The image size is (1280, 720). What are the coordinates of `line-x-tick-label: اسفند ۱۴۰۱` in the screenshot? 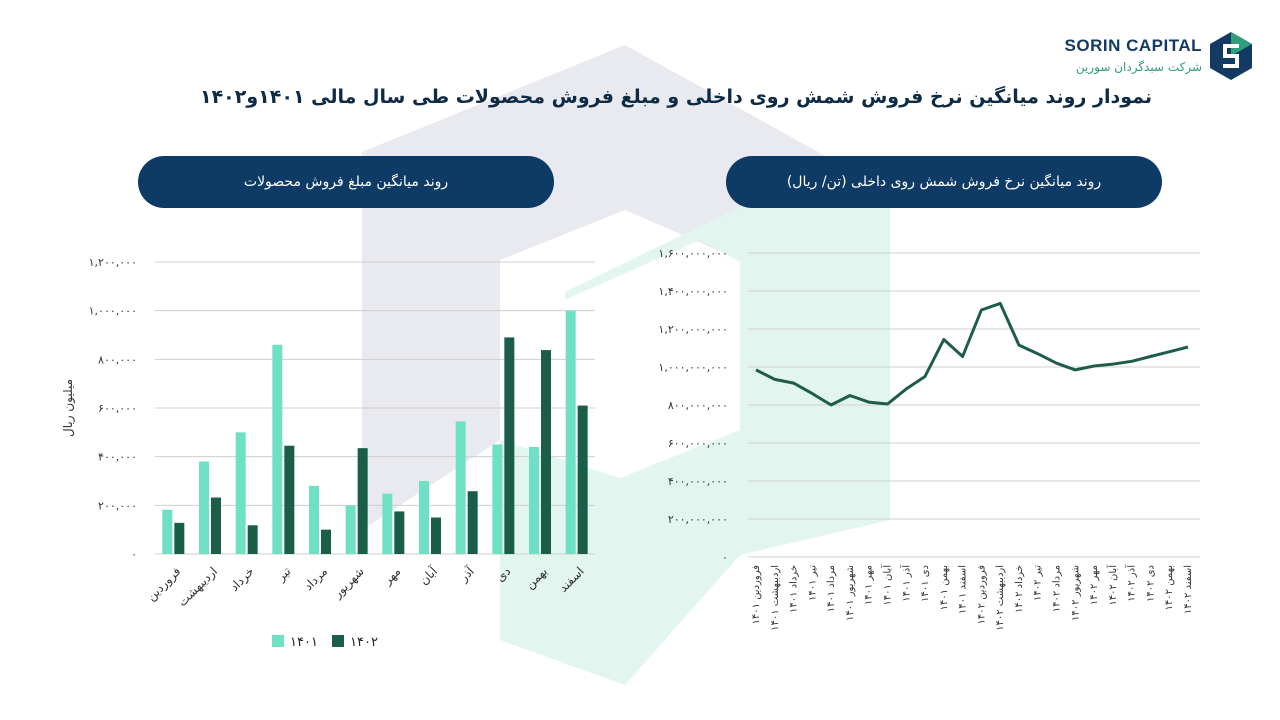 It's located at (963, 589).